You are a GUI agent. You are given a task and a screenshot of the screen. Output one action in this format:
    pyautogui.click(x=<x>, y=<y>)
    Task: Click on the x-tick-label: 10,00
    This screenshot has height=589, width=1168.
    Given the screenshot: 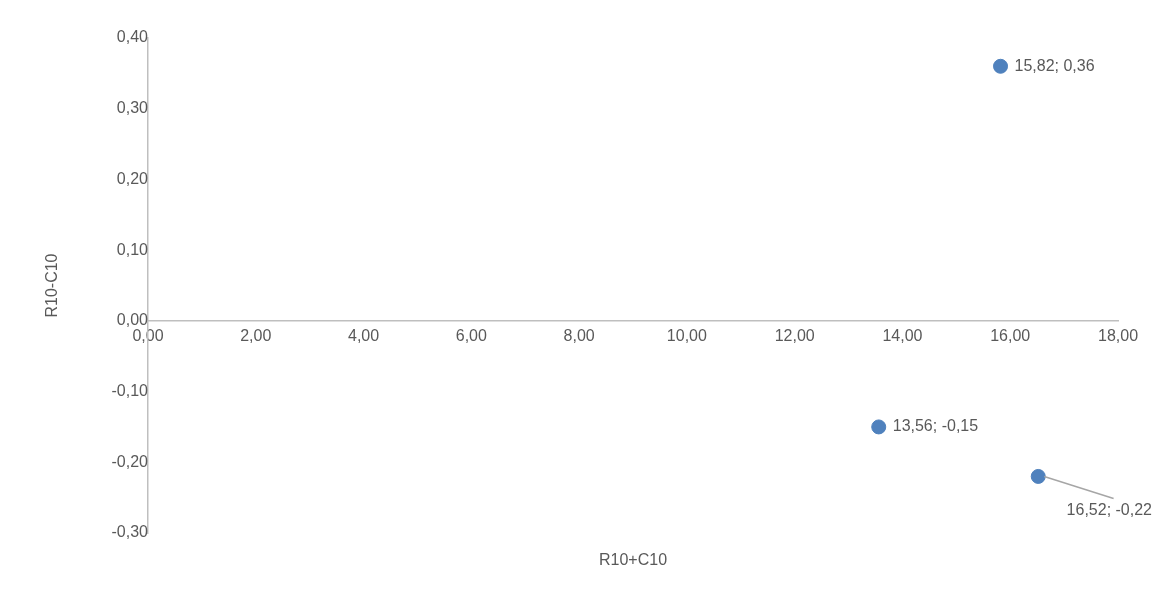 What is the action you would take?
    pyautogui.click(x=687, y=335)
    